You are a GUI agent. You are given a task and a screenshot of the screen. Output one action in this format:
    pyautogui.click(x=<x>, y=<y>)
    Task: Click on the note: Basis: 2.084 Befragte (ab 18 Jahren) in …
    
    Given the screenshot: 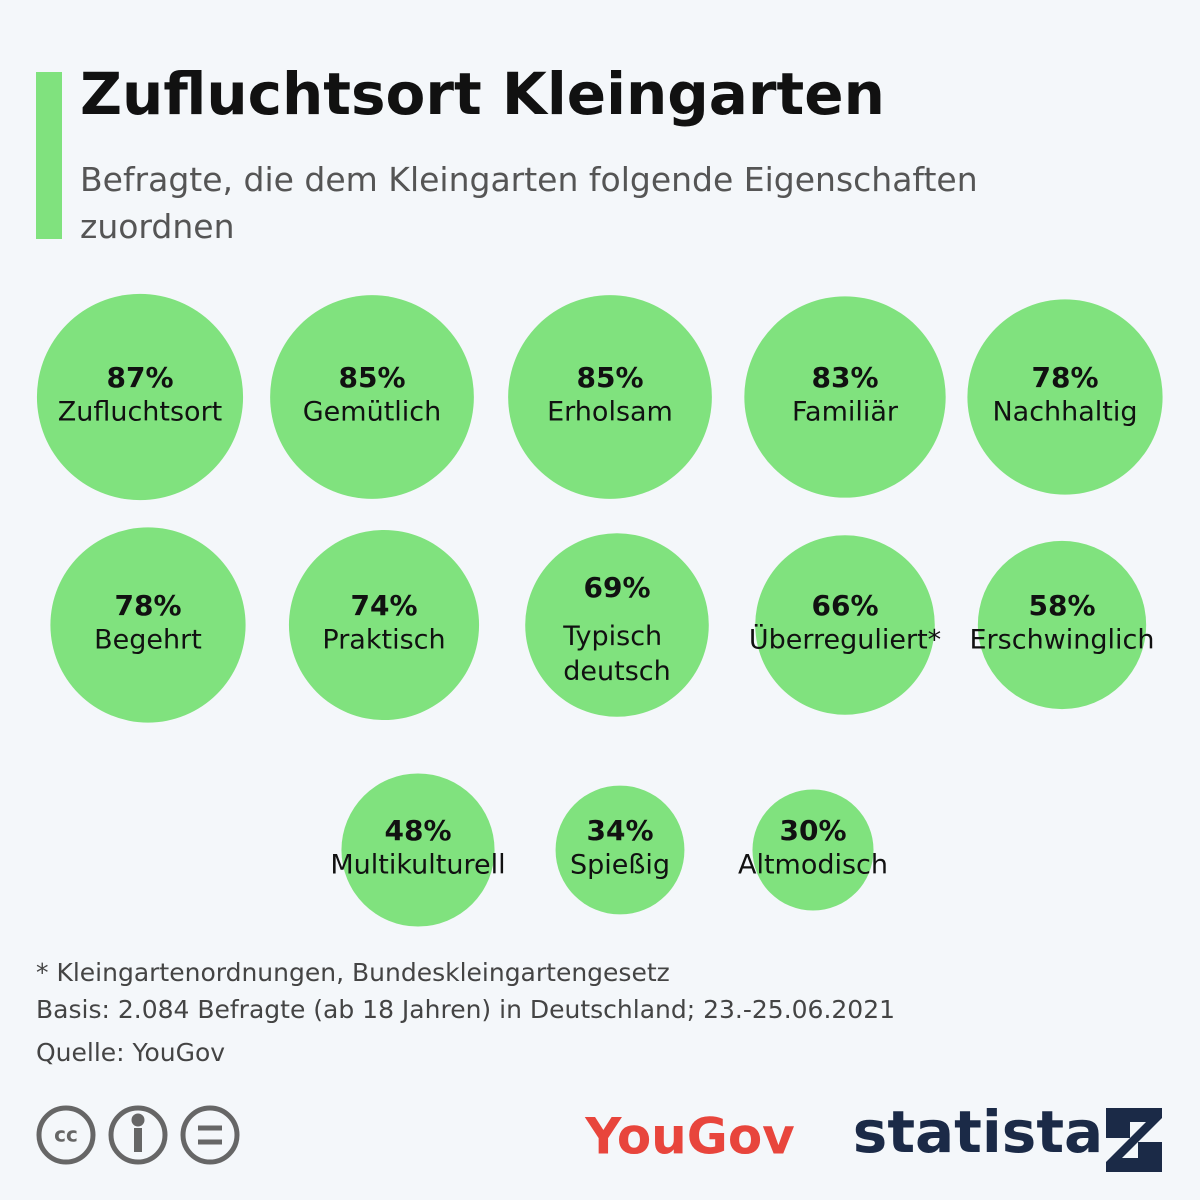 What is the action you would take?
    pyautogui.click(x=466, y=1009)
    